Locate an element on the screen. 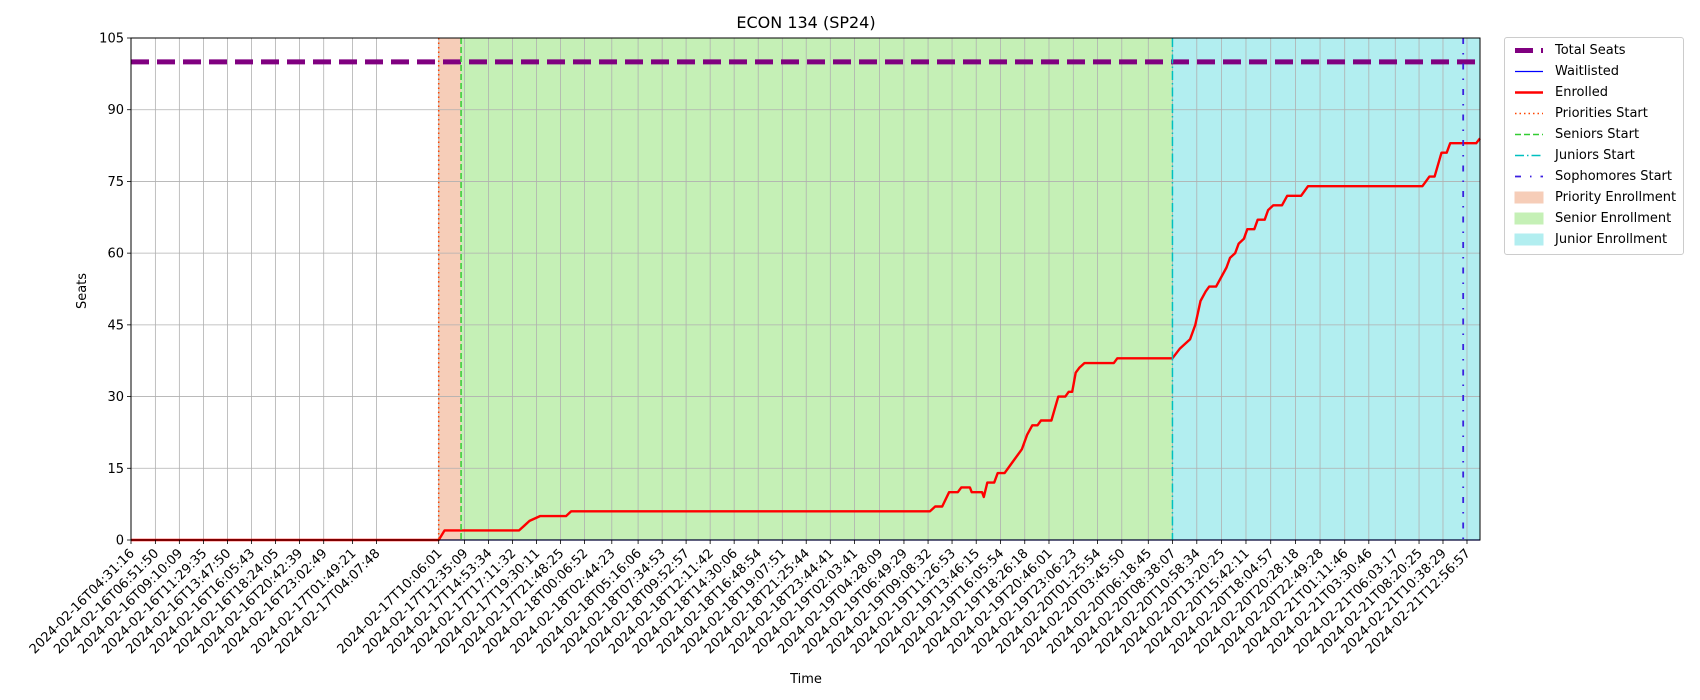 The image size is (1700, 700). legend-label: Senior Enrollment is located at coordinates (1613, 218).